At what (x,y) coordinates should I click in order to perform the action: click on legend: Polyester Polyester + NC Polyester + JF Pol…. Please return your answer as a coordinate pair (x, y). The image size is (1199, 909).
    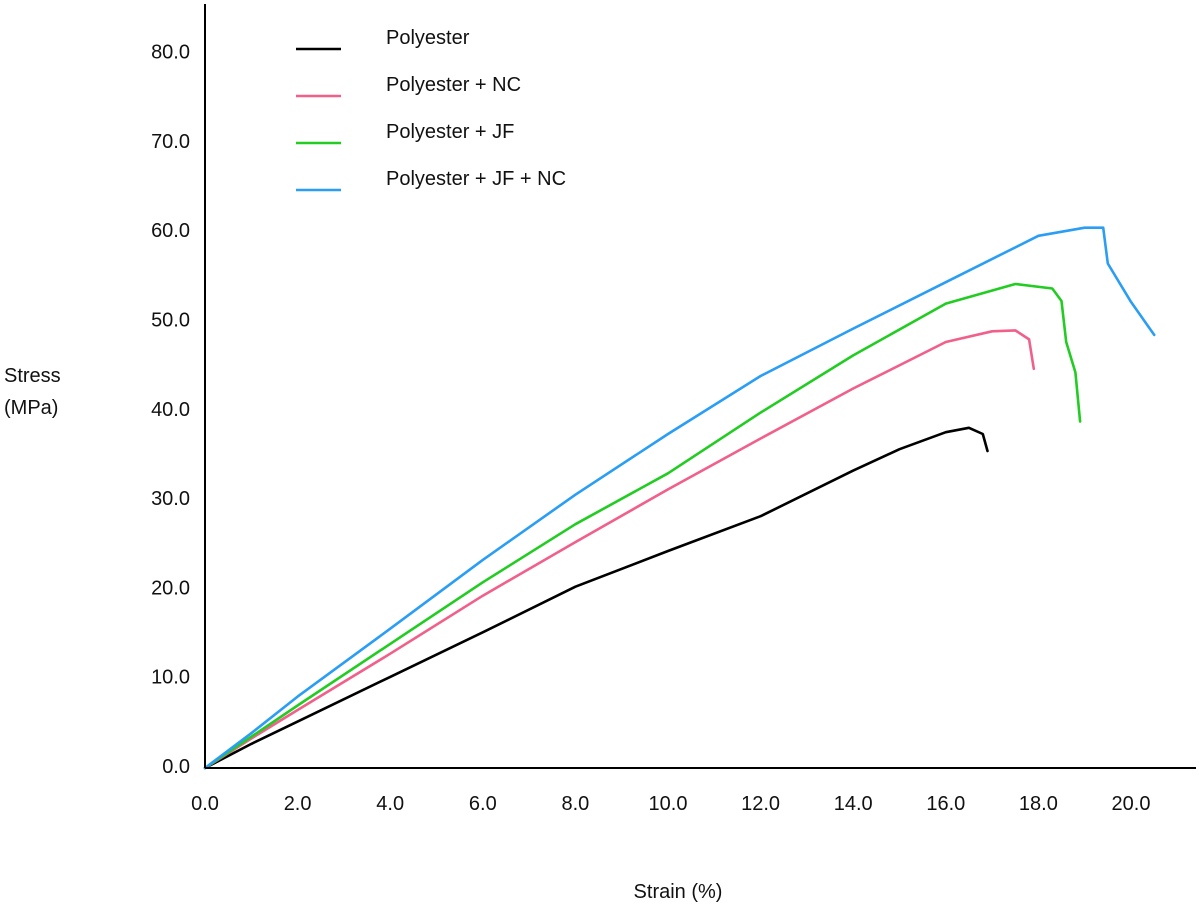
    Looking at the image, I should click on (431, 109).